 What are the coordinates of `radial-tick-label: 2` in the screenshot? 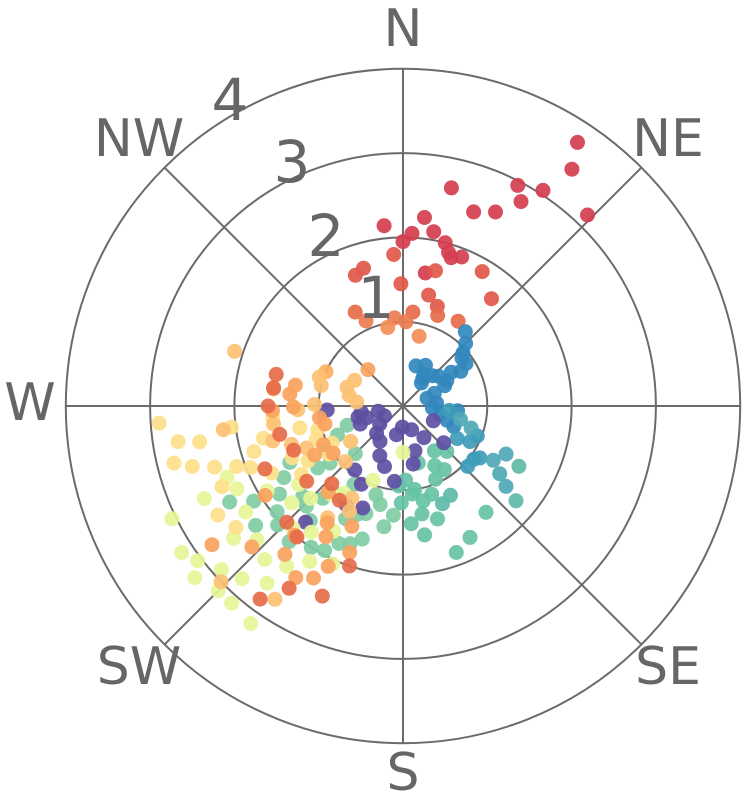 It's located at (326, 236).